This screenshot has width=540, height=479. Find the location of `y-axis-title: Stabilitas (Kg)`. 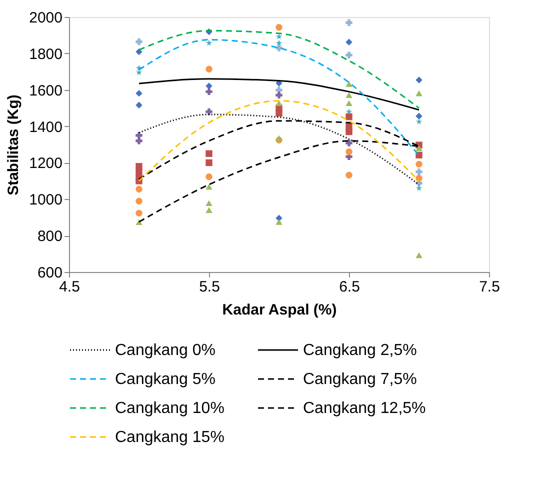

y-axis-title: Stabilitas (Kg) is located at coordinates (13, 145).